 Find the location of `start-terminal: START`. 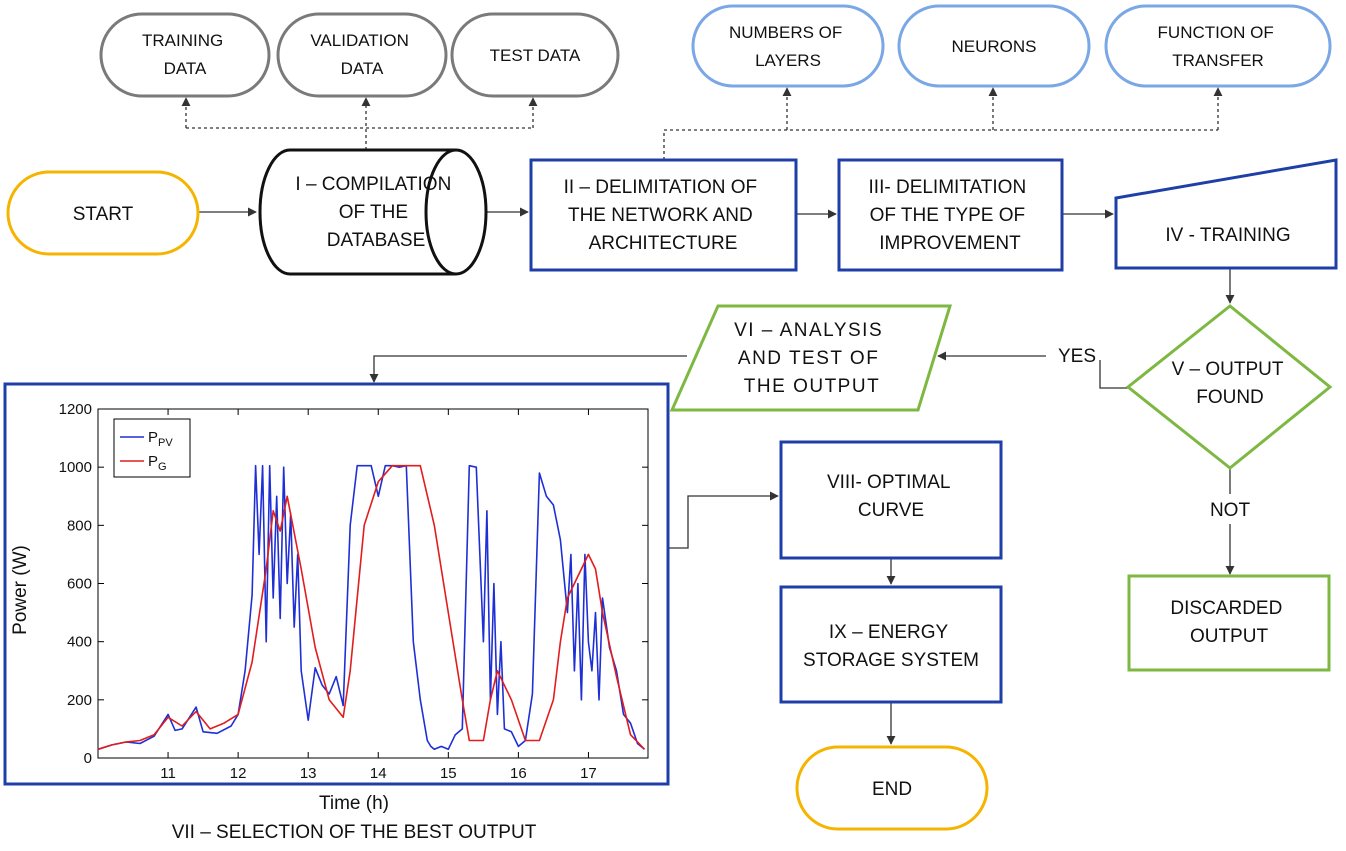

start-terminal: START is located at coordinates (103, 213).